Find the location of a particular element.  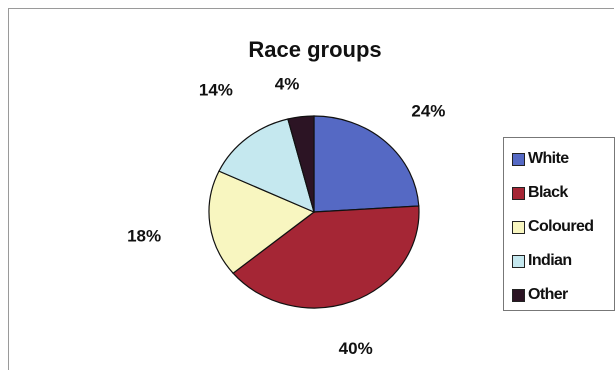

legend-item-indian: Indian is located at coordinates (563, 261).